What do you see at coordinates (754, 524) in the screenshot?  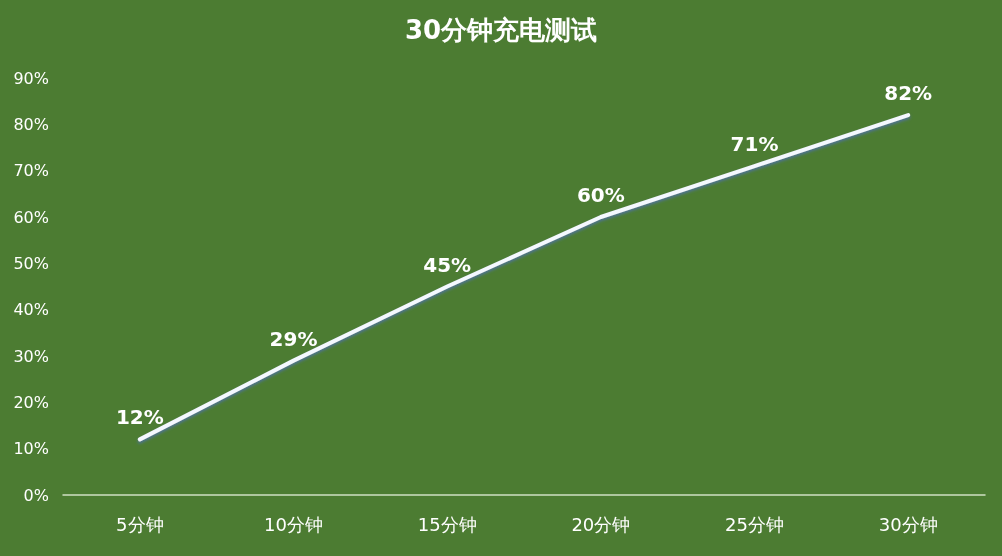 I see `x-tick-label: 25分钟` at bounding box center [754, 524].